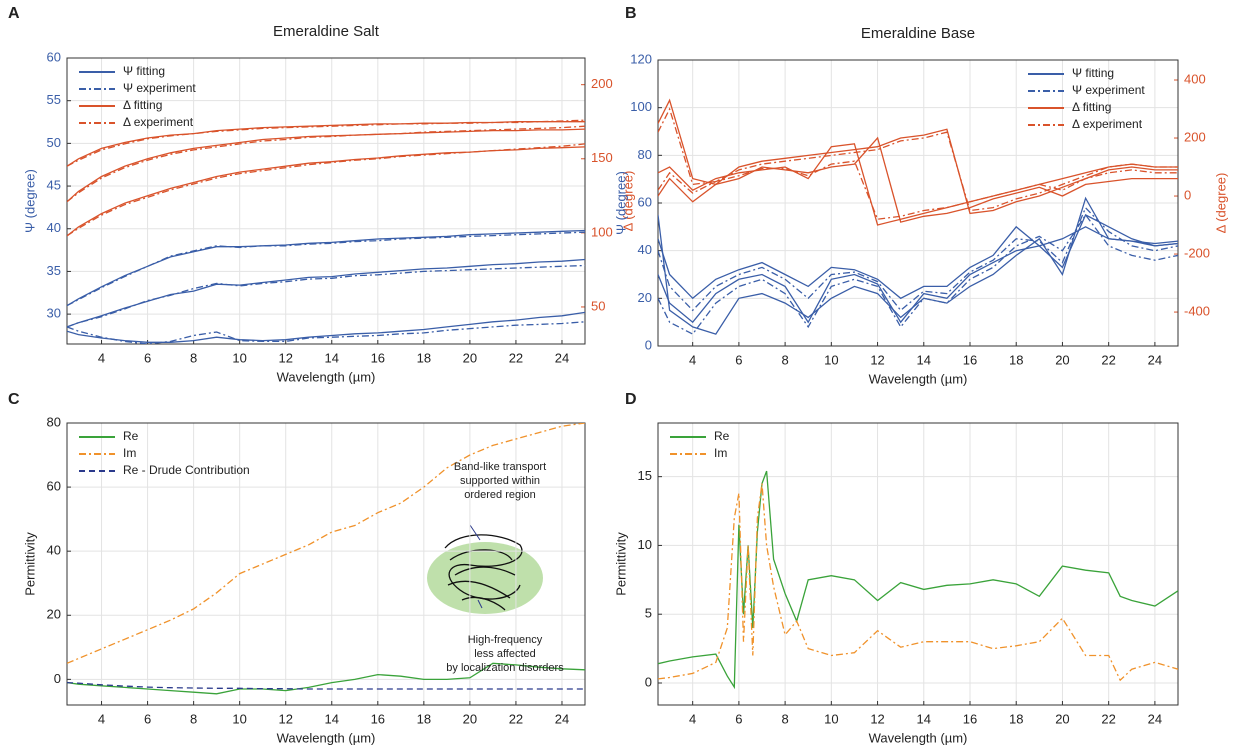 The image size is (1242, 752). What do you see at coordinates (14, 13) in the screenshot?
I see `panel-letter: A` at bounding box center [14, 13].